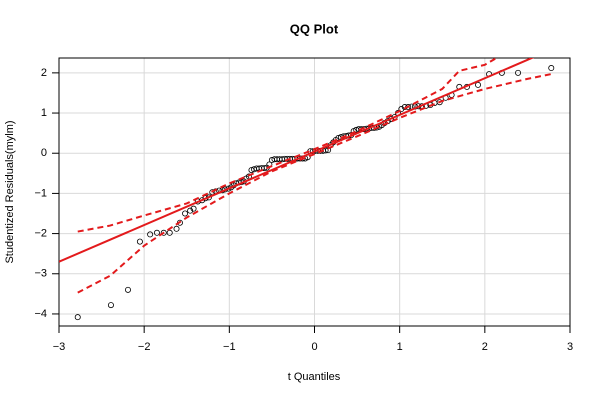  Describe the element at coordinates (44, 113) in the screenshot. I see `y-tick-label: 1` at that location.